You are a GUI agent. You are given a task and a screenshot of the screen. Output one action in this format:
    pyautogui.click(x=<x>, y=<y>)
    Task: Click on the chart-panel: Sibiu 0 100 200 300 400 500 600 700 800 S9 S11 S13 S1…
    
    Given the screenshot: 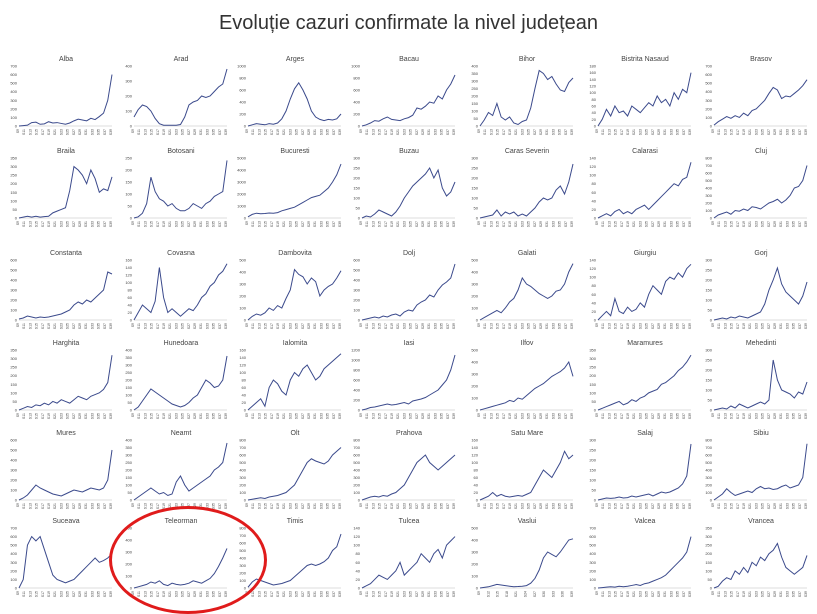 What is the action you would take?
    pyautogui.click(x=755, y=473)
    